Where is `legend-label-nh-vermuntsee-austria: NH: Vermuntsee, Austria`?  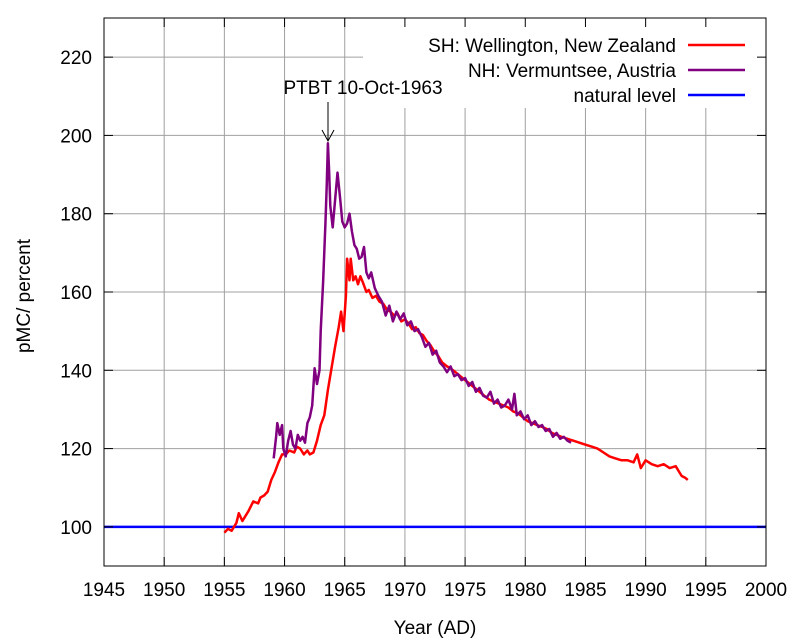
legend-label-nh-vermuntsee-austria: NH: Vermuntsee, Austria is located at coordinates (572, 71).